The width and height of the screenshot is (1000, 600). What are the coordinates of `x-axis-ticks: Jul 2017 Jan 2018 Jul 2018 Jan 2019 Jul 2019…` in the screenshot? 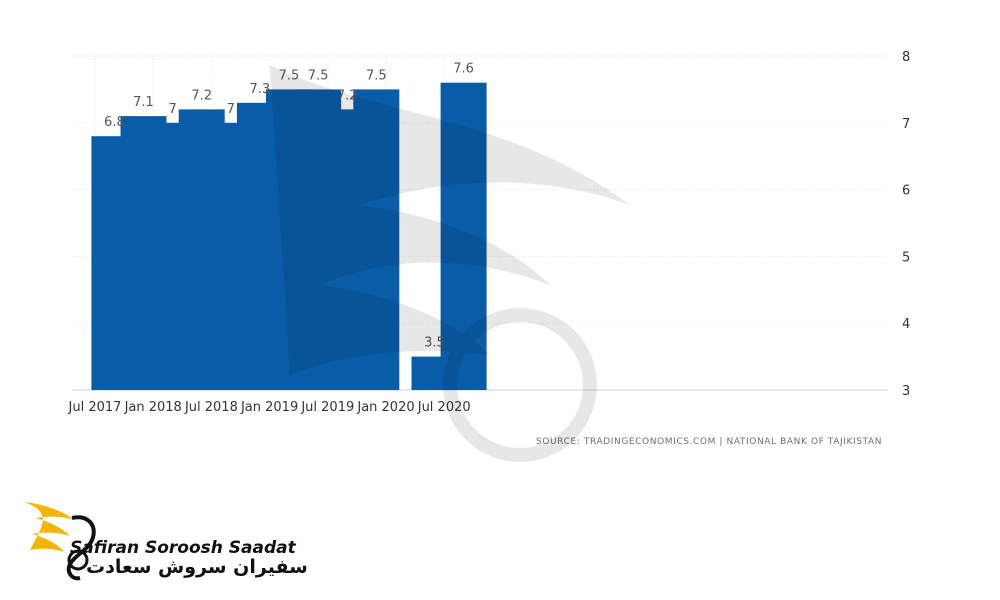 It's located at (269, 407).